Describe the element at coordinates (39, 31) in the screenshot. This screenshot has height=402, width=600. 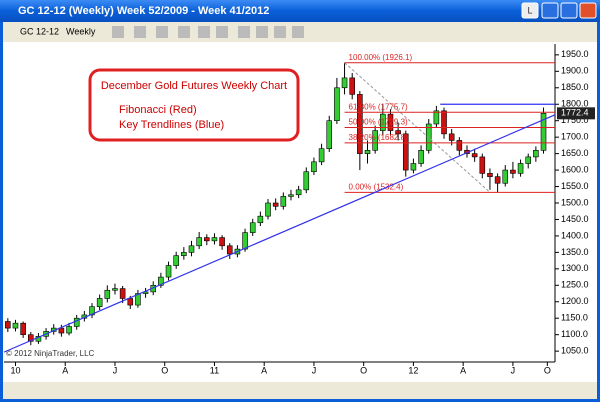
I see `instrument-select: GC 12-12` at that location.